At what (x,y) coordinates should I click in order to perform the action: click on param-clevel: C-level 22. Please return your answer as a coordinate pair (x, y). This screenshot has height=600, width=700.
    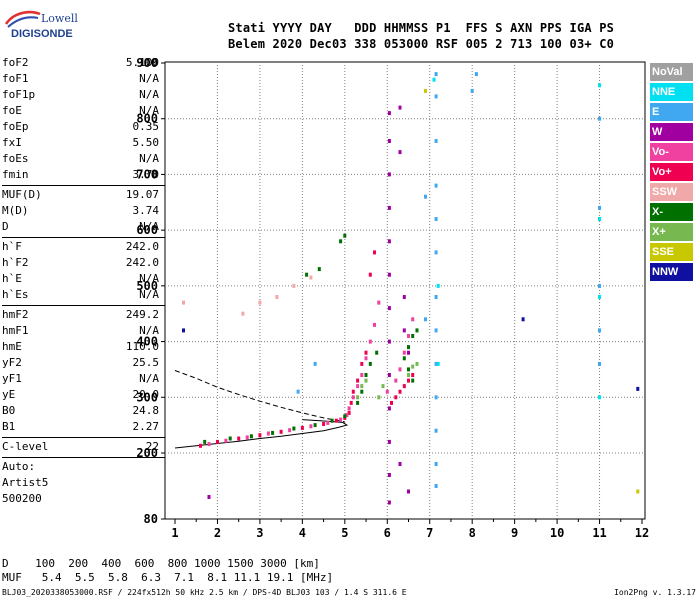
    Looking at the image, I should click on (82, 448).